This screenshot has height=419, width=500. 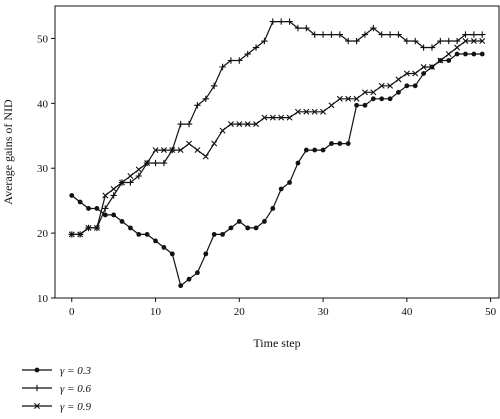 What do you see at coordinates (57, 407) in the screenshot?
I see `legend-item: γ = 0.9` at bounding box center [57, 407].